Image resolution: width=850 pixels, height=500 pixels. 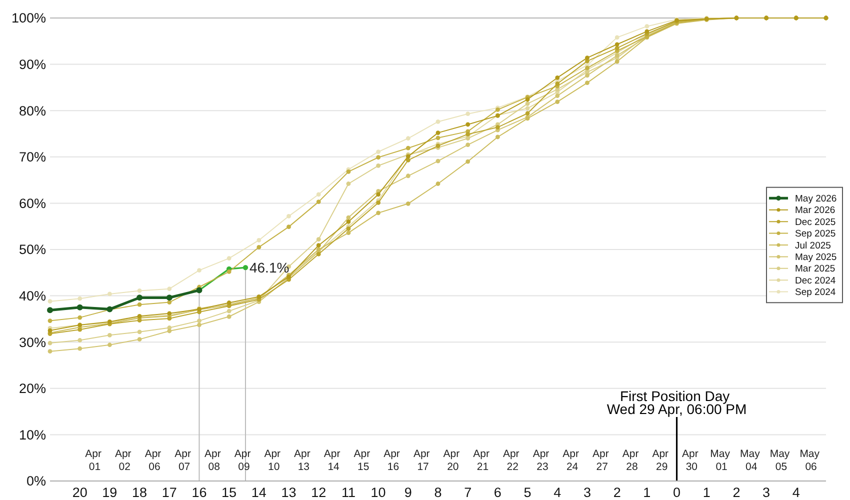 What do you see at coordinates (32, 64) in the screenshot?
I see `y-tick-label: 90%` at bounding box center [32, 64].